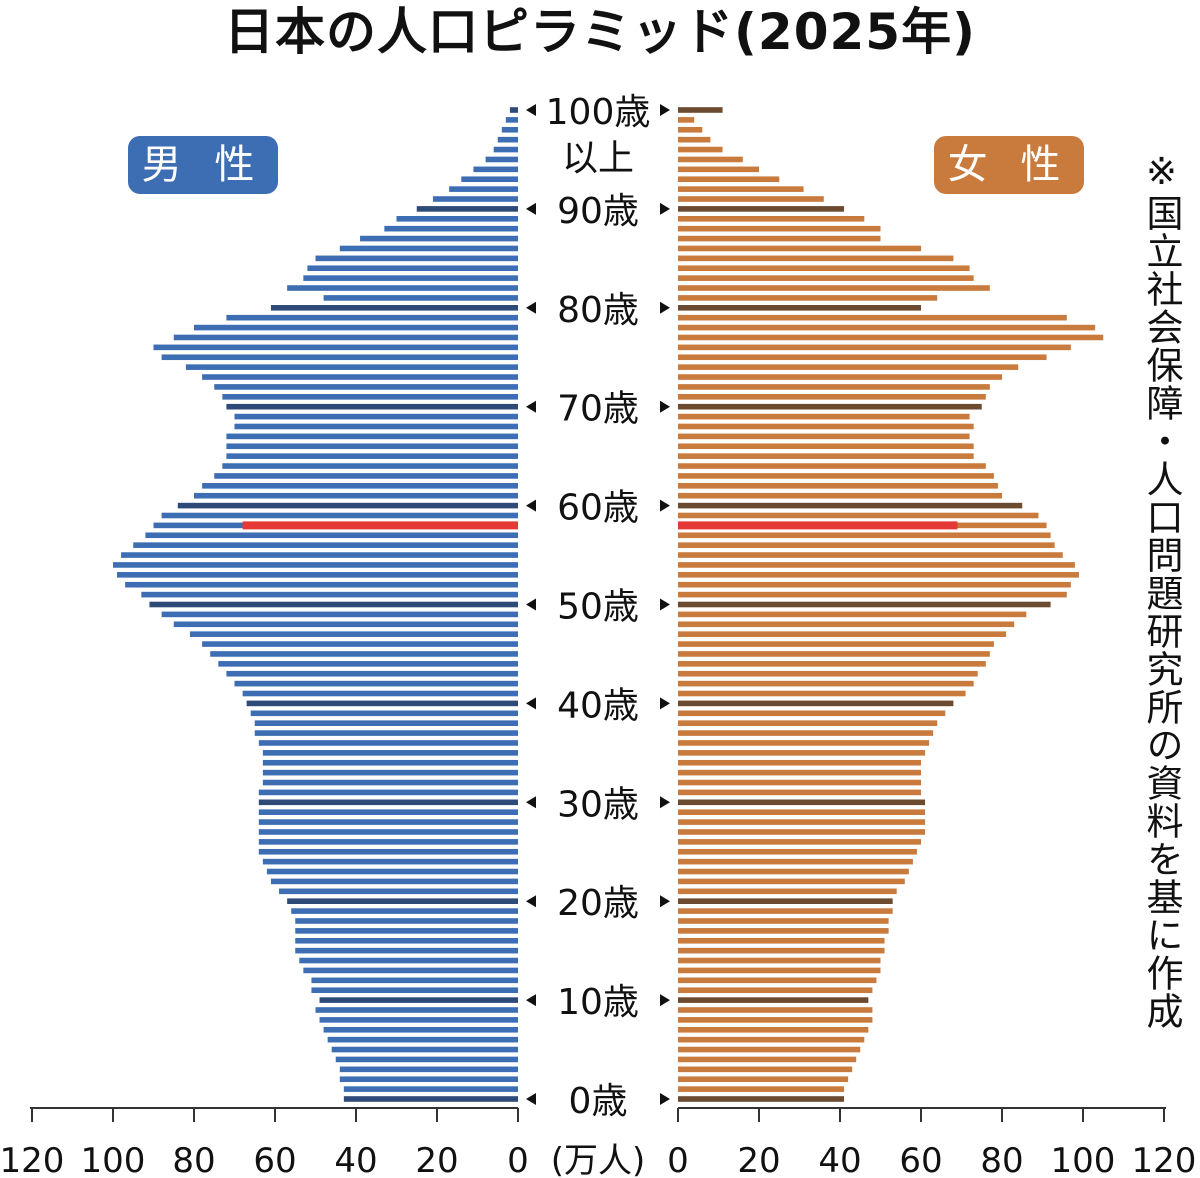 The width and height of the screenshot is (1200, 1178). I want to click on female-label-badge: 女 性, so click(1009, 165).